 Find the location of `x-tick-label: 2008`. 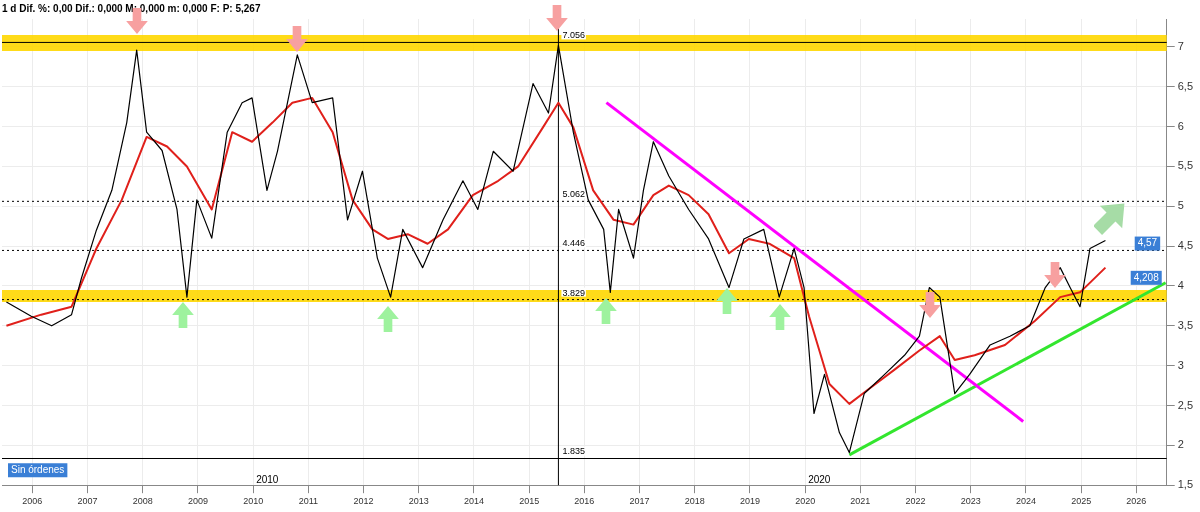

x-tick-label: 2008 is located at coordinates (142, 501).